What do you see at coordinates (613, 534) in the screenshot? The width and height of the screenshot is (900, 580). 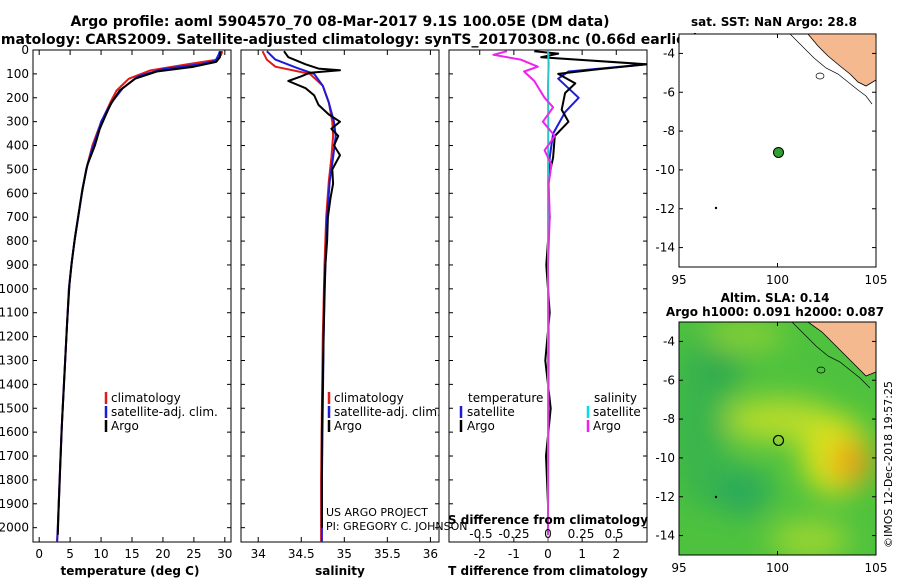 I see `s-tick-label: 0.5` at bounding box center [613, 534].